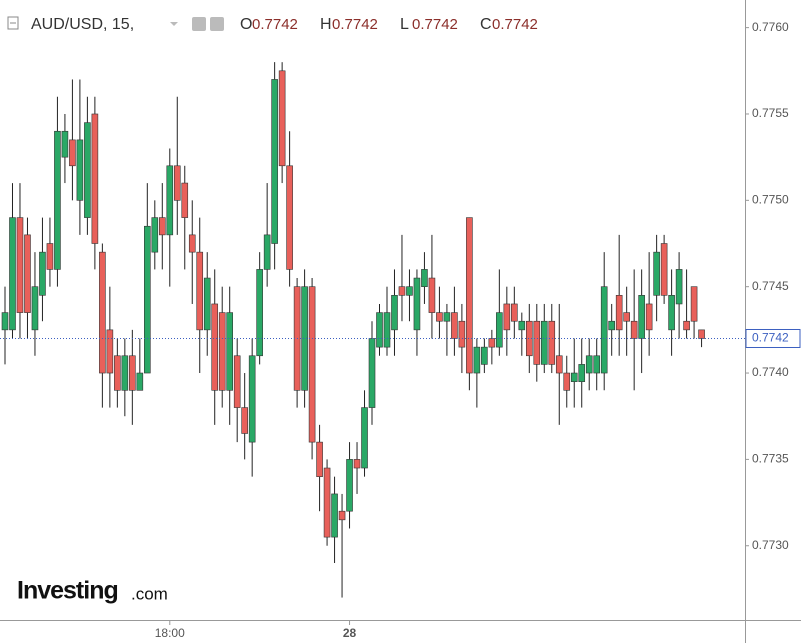  Describe the element at coordinates (770, 338) in the screenshot. I see `last-price-label: 0.7742` at that location.